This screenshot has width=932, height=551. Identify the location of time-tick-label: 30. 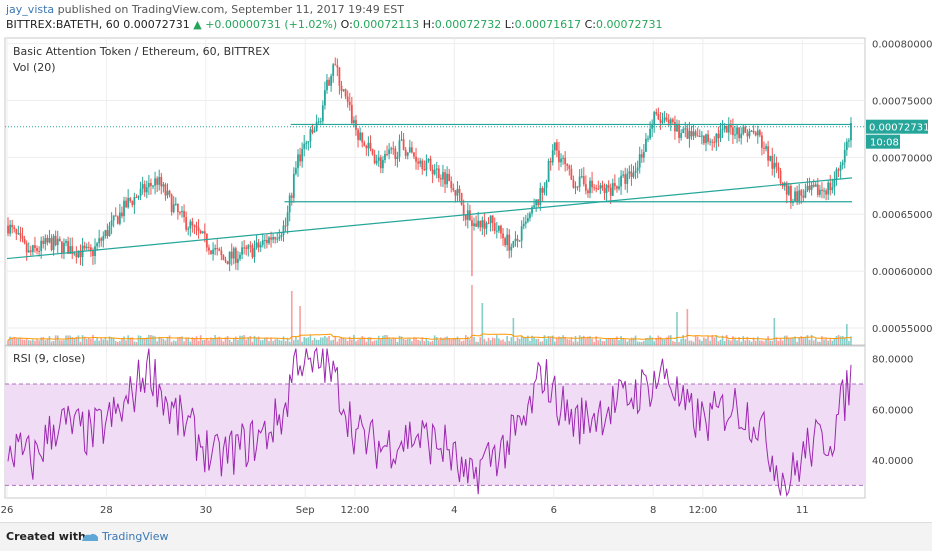
(205, 510).